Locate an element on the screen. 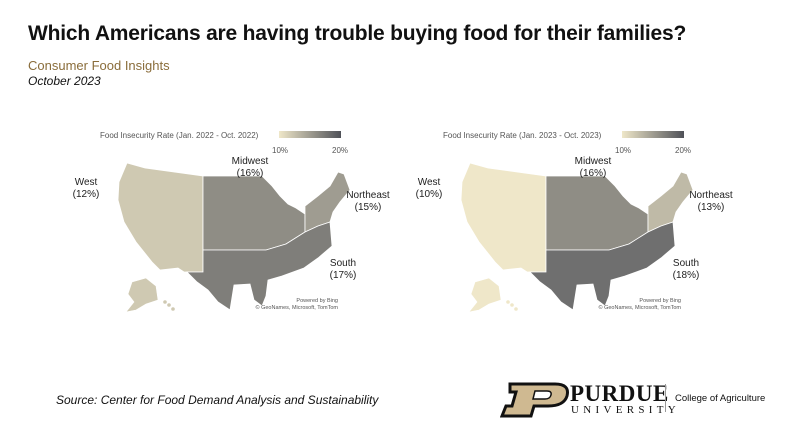  logo-university: UNIVERSITY is located at coordinates (625, 410).